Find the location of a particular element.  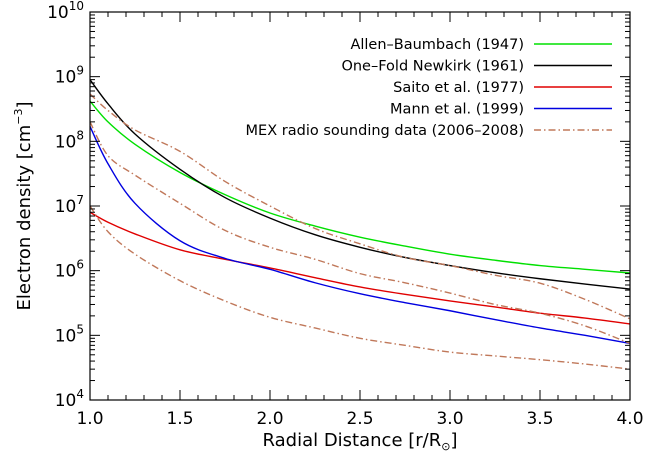

y-tick-exp: 7 is located at coordinates (80, 200).